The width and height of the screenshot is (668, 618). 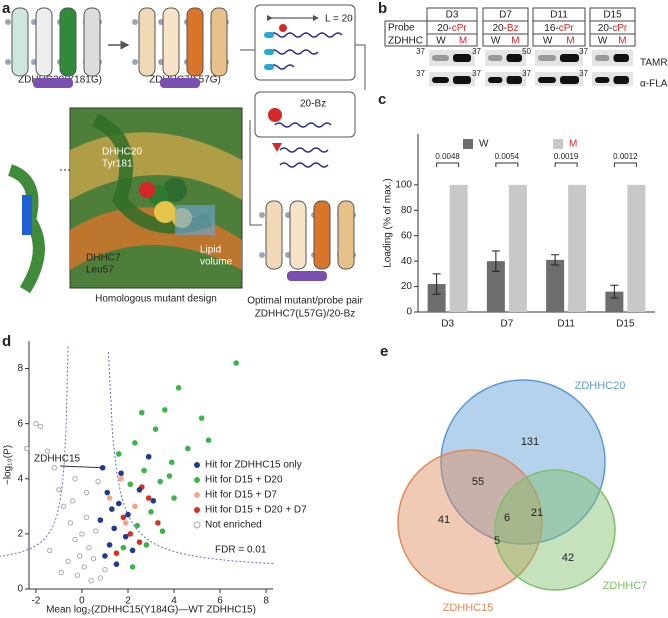 I want to click on bar, so click(x=436, y=298).